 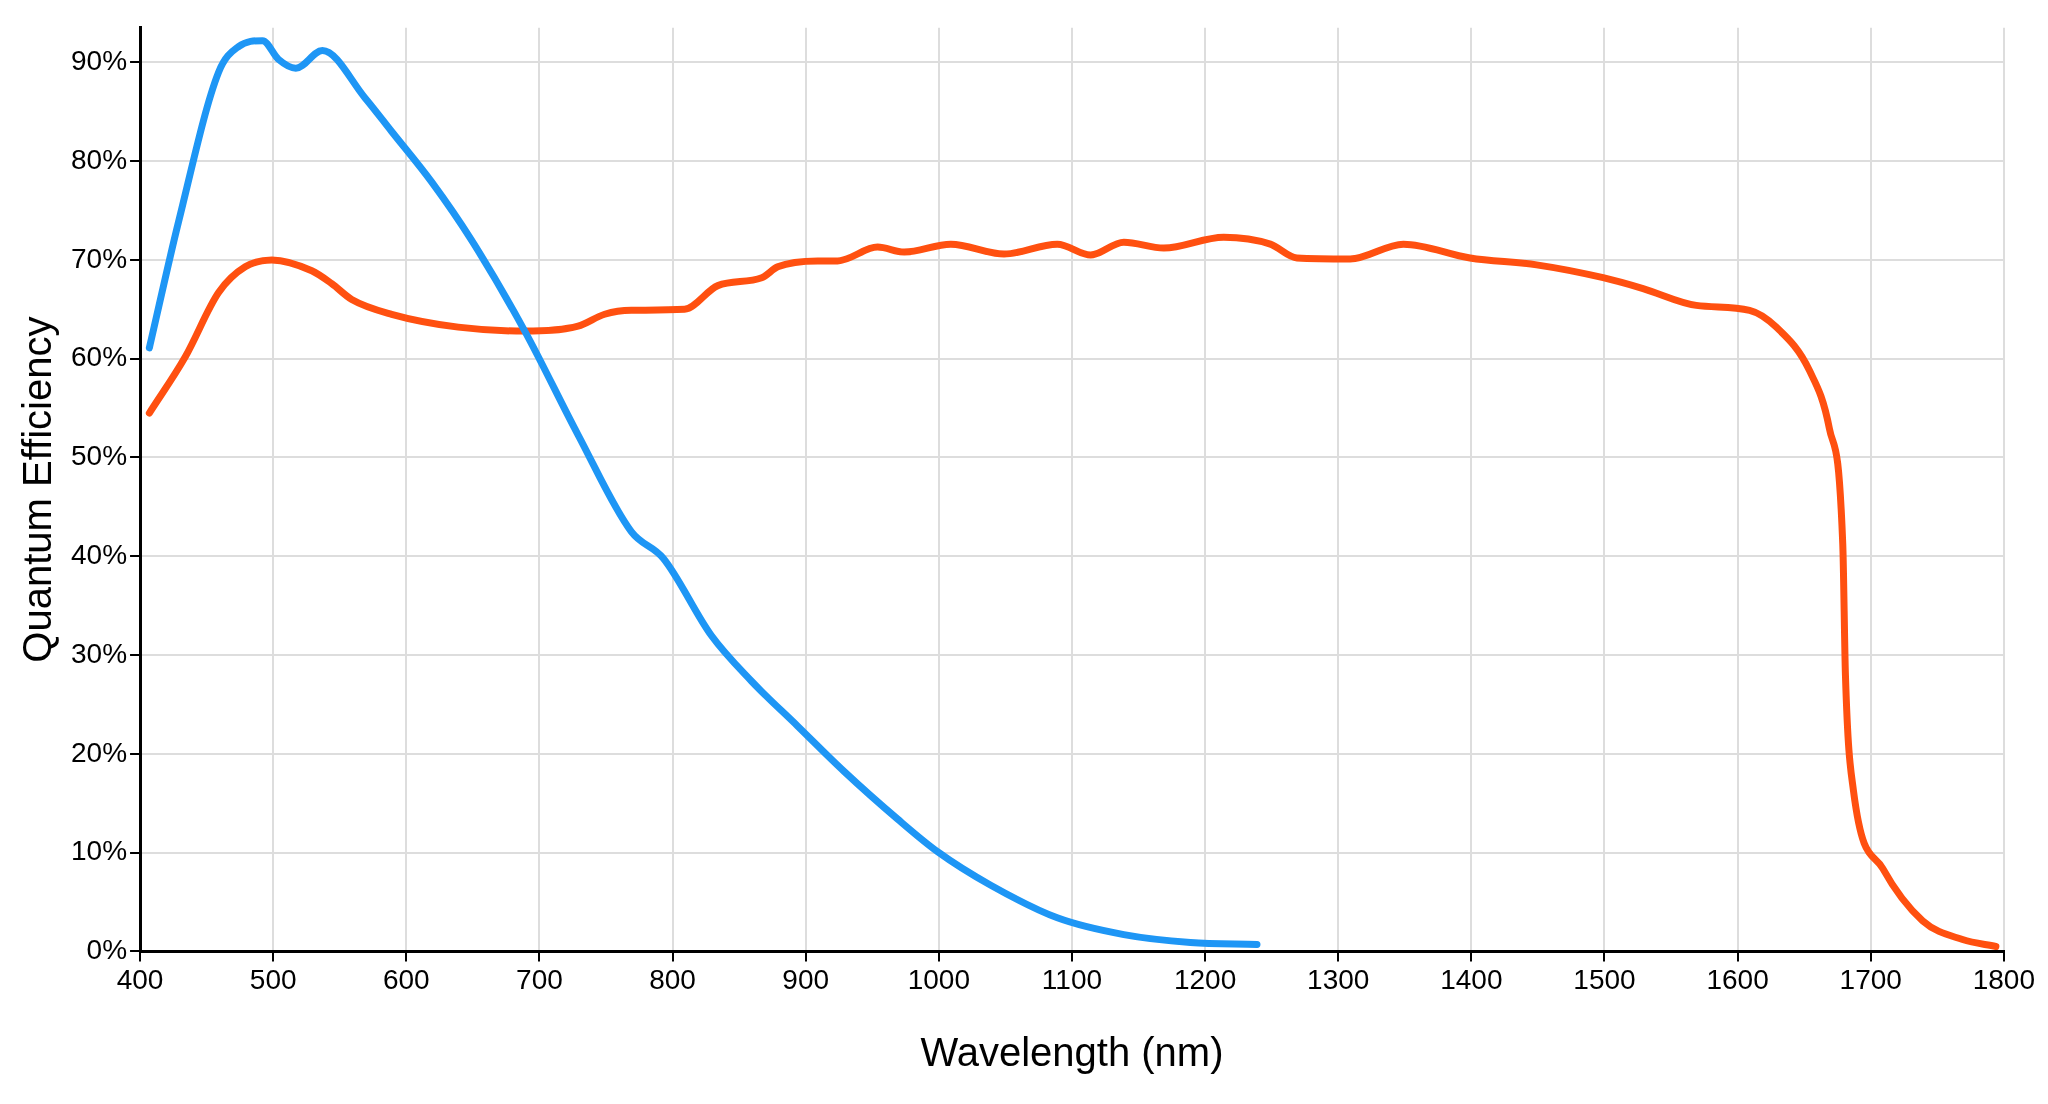 I want to click on x-tick-label: 1100, so click(x=1072, y=979).